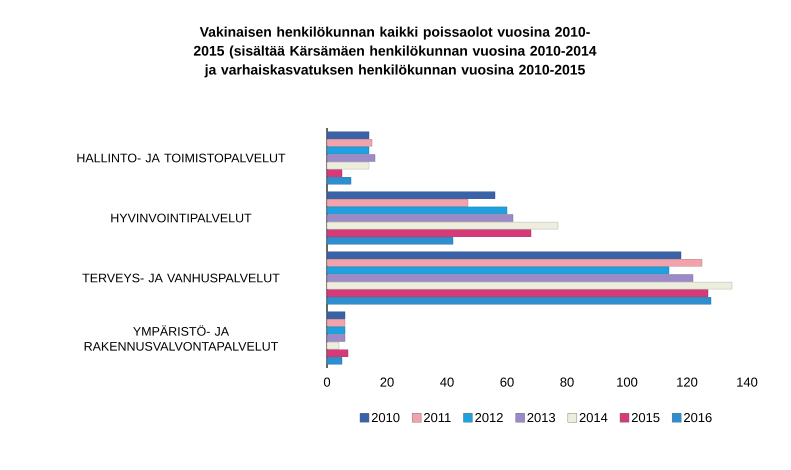  Describe the element at coordinates (541, 417) in the screenshot. I see `legend-label: 2013` at that location.